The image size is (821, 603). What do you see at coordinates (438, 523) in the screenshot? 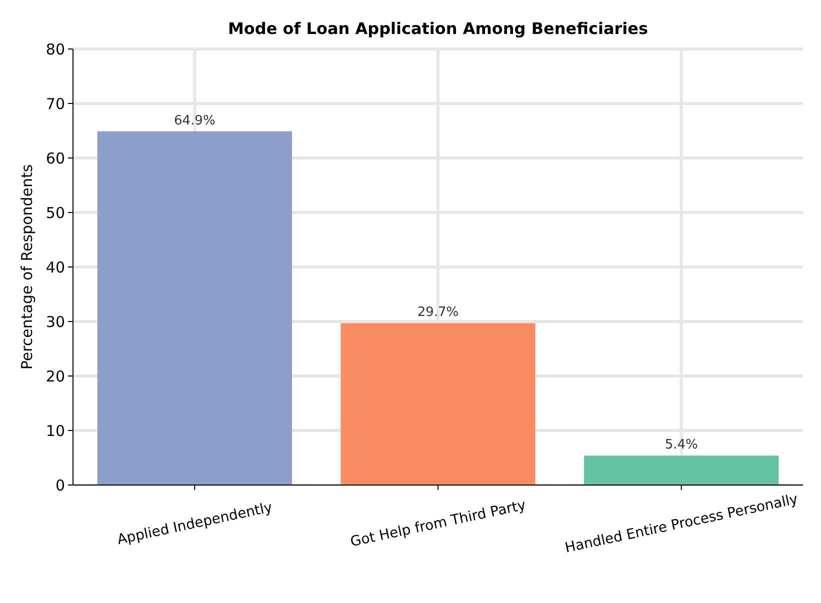
I see `x-tick-label: Got Help from Third Party` at bounding box center [438, 523].